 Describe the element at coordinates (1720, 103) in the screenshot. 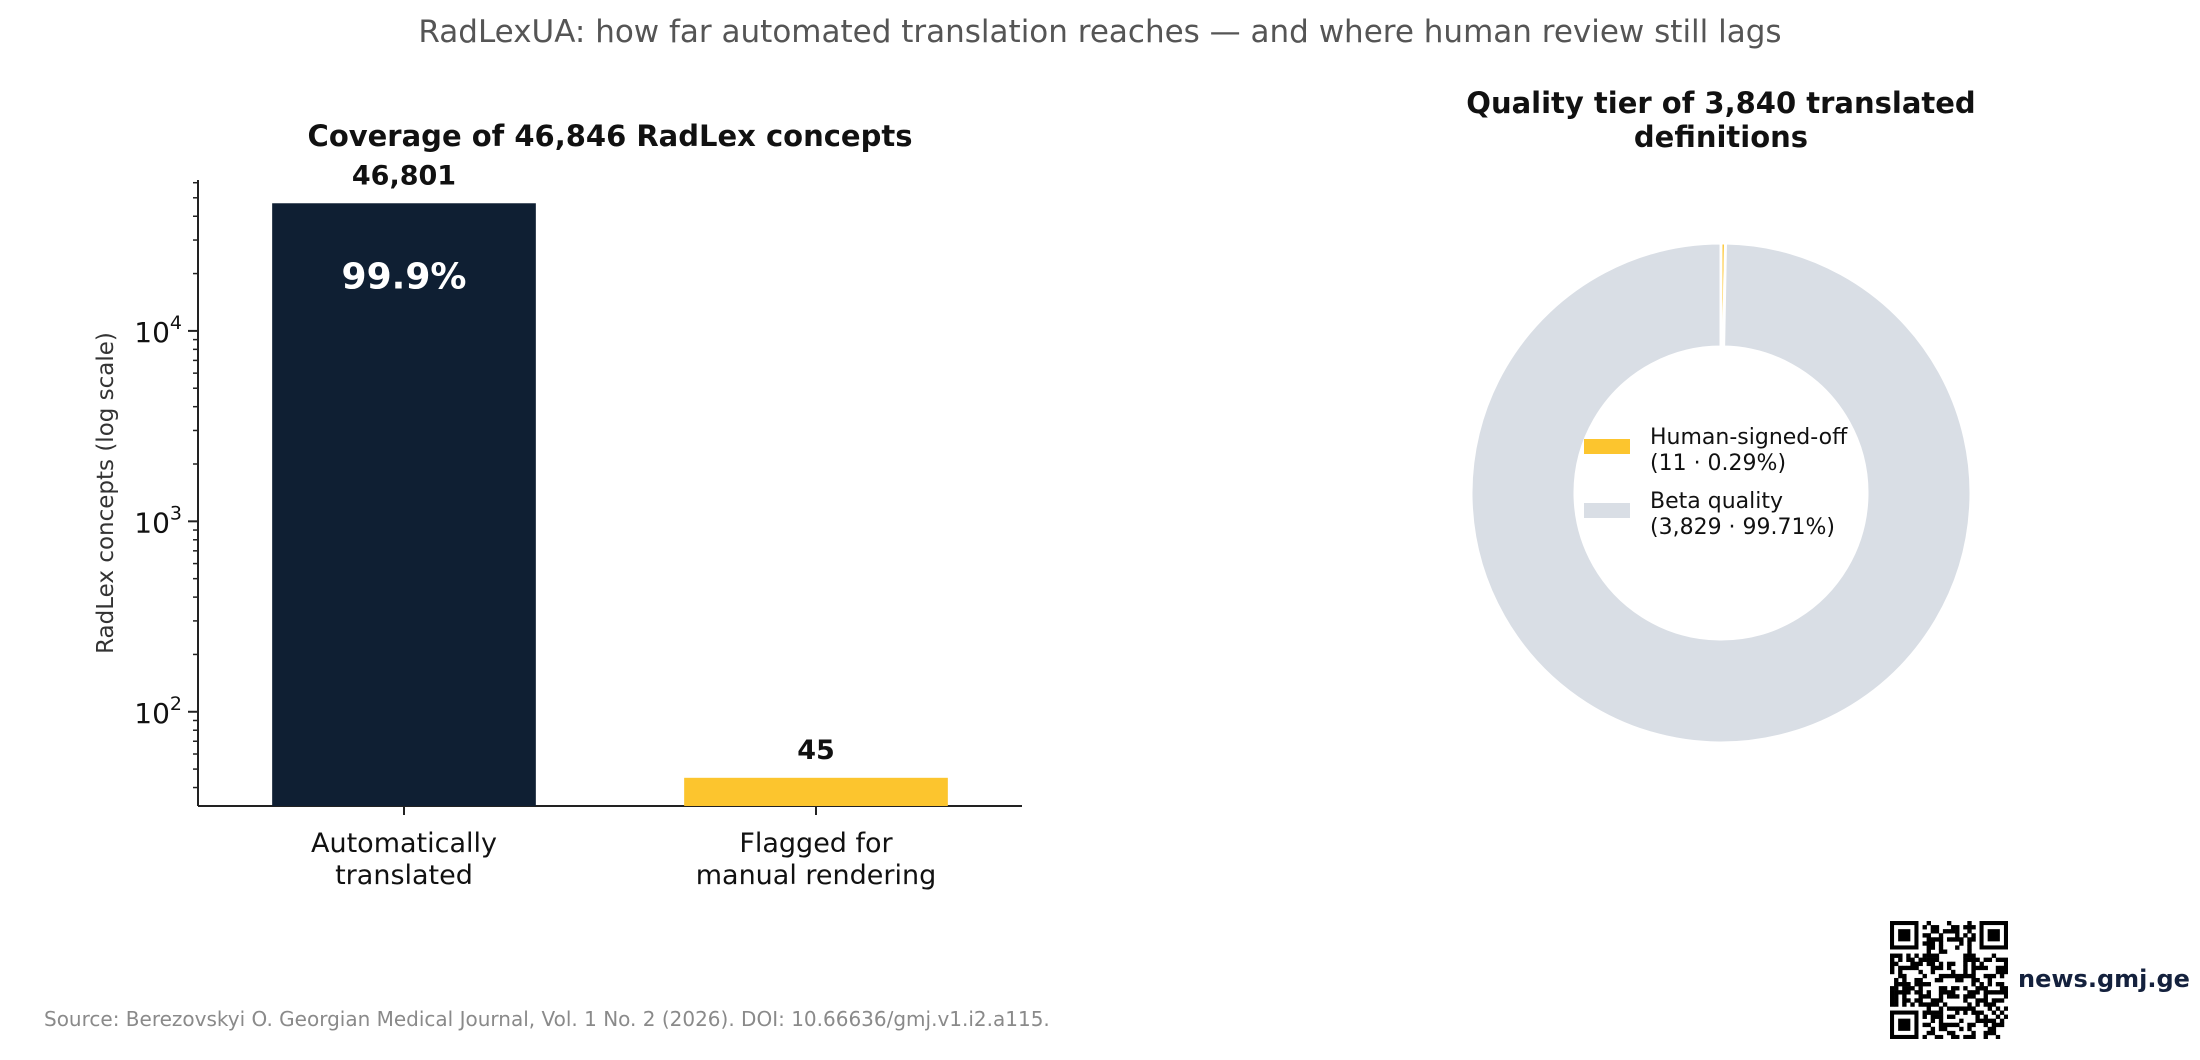

I see `donut-chart-title: Quality tier of 3,840 translated` at that location.